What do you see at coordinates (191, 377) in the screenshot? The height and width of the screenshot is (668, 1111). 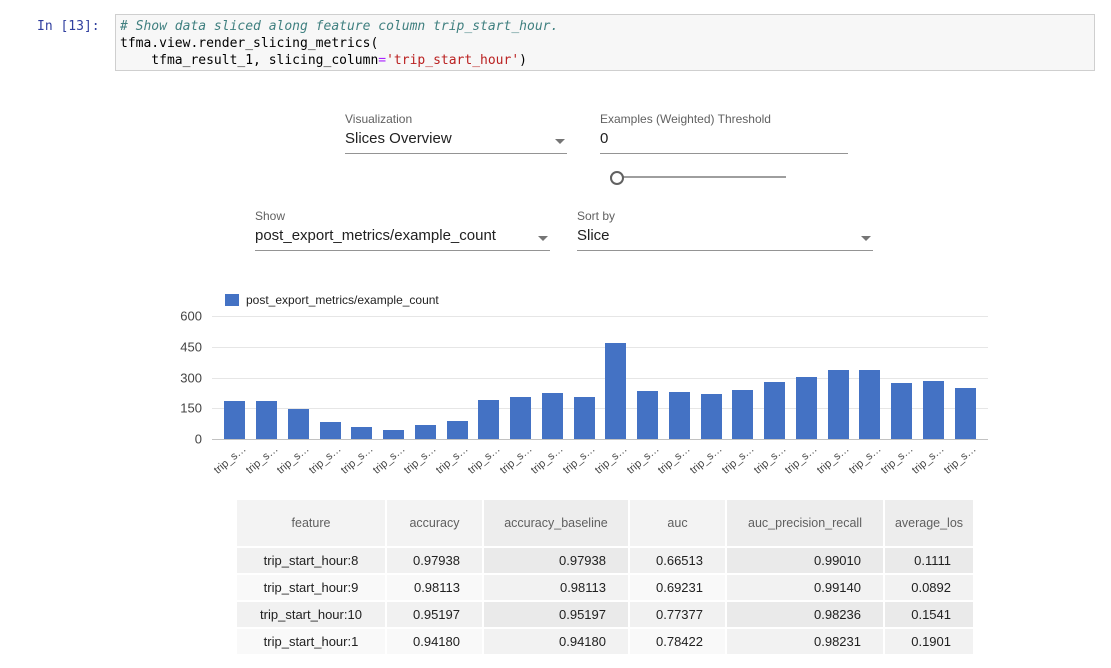 I see `y-tick-label: 300` at bounding box center [191, 377].